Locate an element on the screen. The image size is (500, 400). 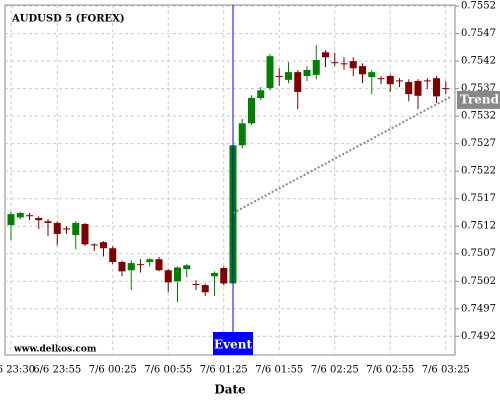
x-tick-label: 7/6 02:25 is located at coordinates (335, 370).